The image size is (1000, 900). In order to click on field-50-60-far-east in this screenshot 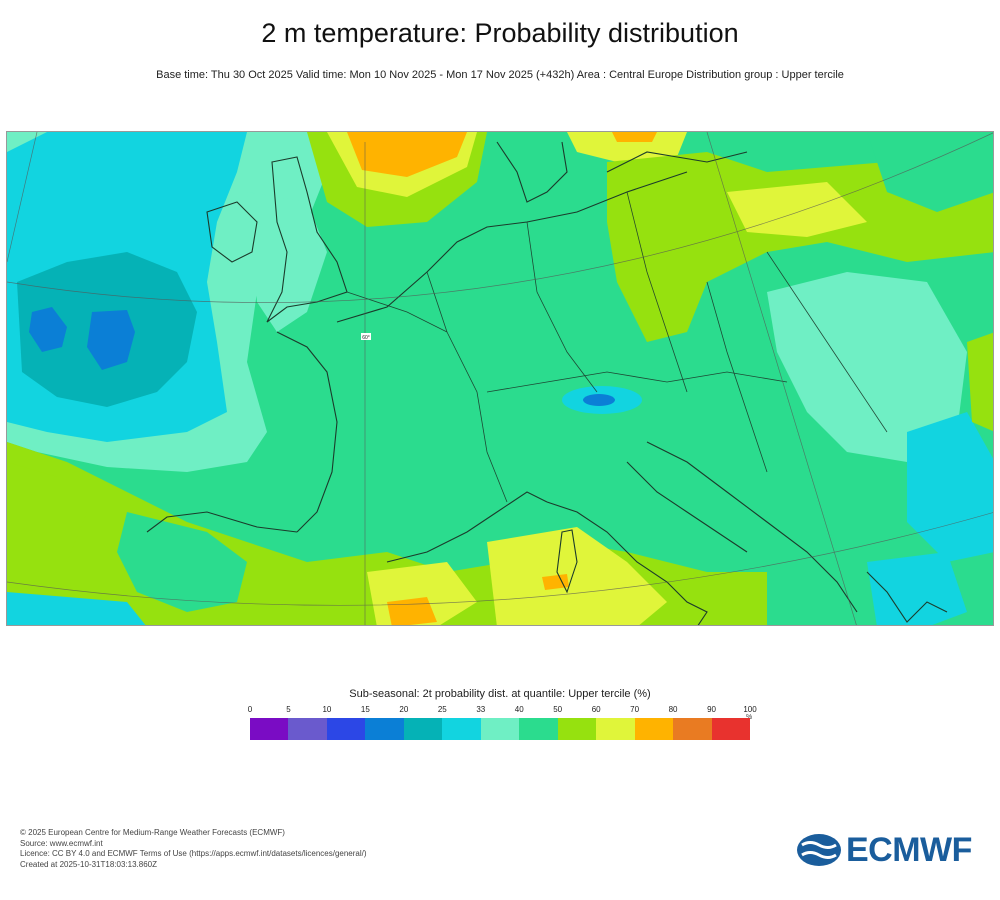, I will do `click(980, 382)`.